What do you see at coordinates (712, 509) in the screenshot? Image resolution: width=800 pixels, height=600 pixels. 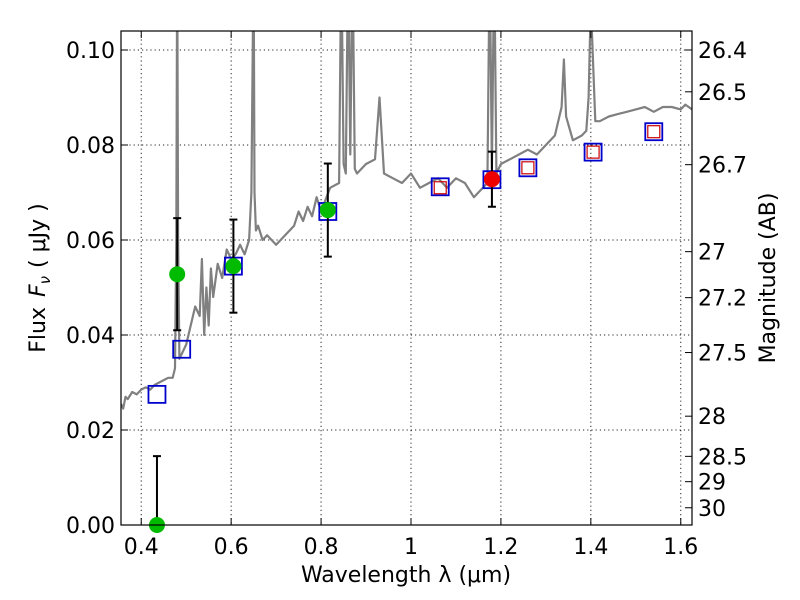 I see `mag-tick-label: 30` at bounding box center [712, 509].